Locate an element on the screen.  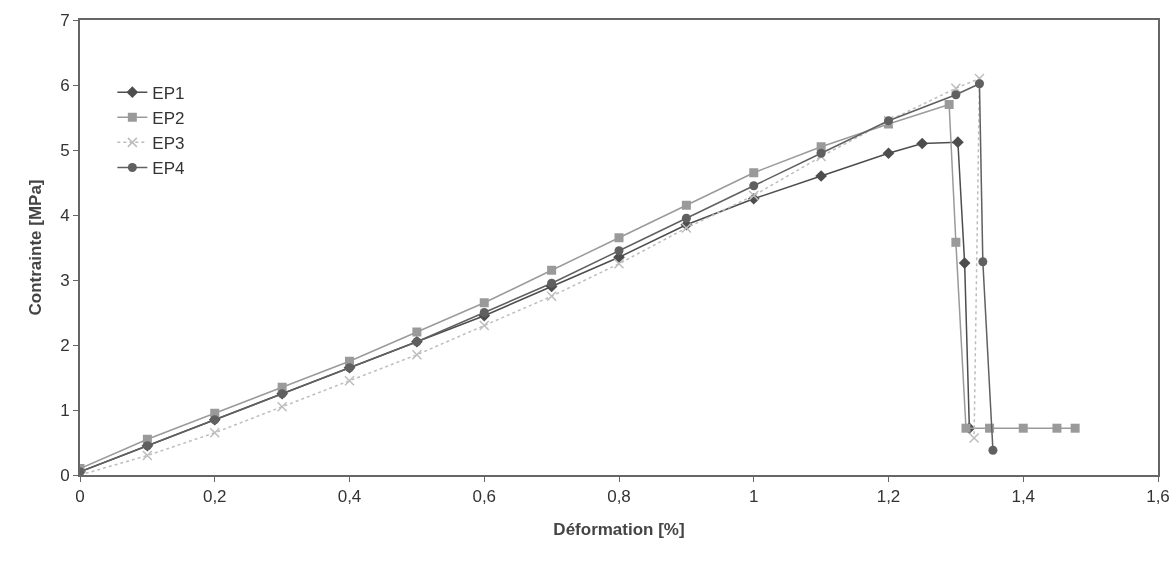
y-tick-label: 4 is located at coordinates (65, 215).